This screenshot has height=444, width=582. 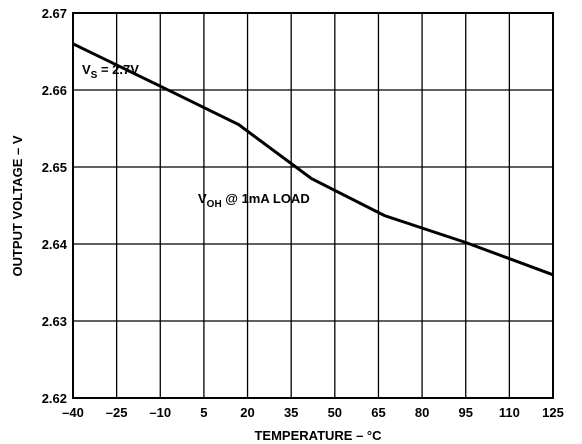 What do you see at coordinates (86, 69) in the screenshot?
I see `supply-annotation-main: V` at bounding box center [86, 69].